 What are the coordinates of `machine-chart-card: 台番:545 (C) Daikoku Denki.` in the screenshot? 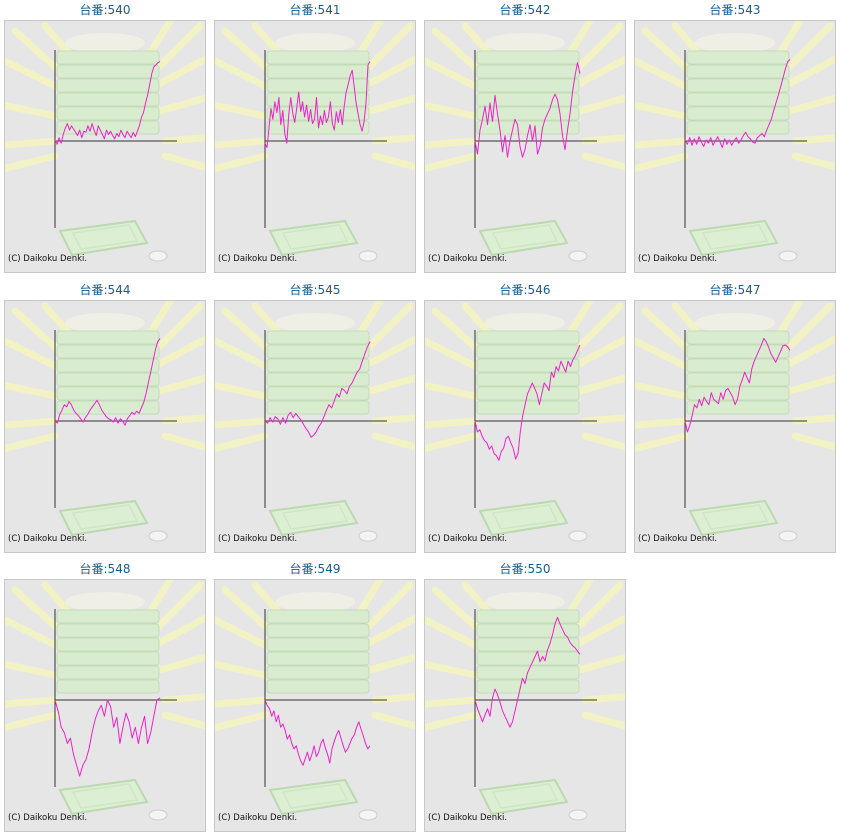 It's located at (315, 417).